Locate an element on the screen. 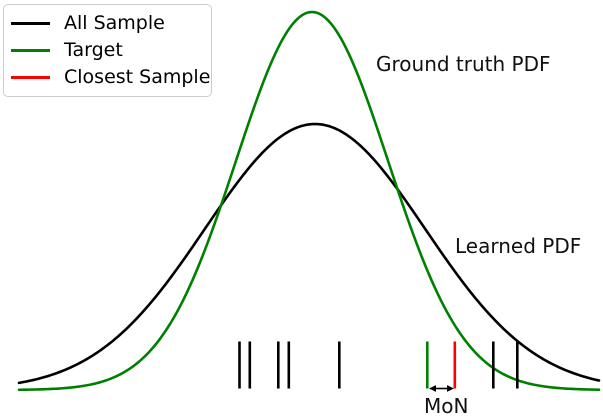  sample-ticks is located at coordinates (378, 365).